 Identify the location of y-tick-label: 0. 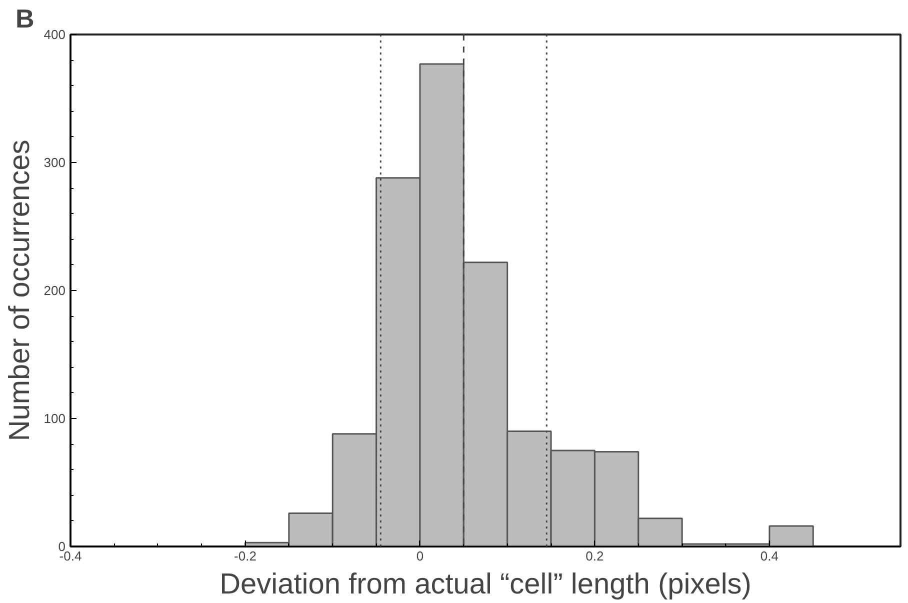
(62, 546).